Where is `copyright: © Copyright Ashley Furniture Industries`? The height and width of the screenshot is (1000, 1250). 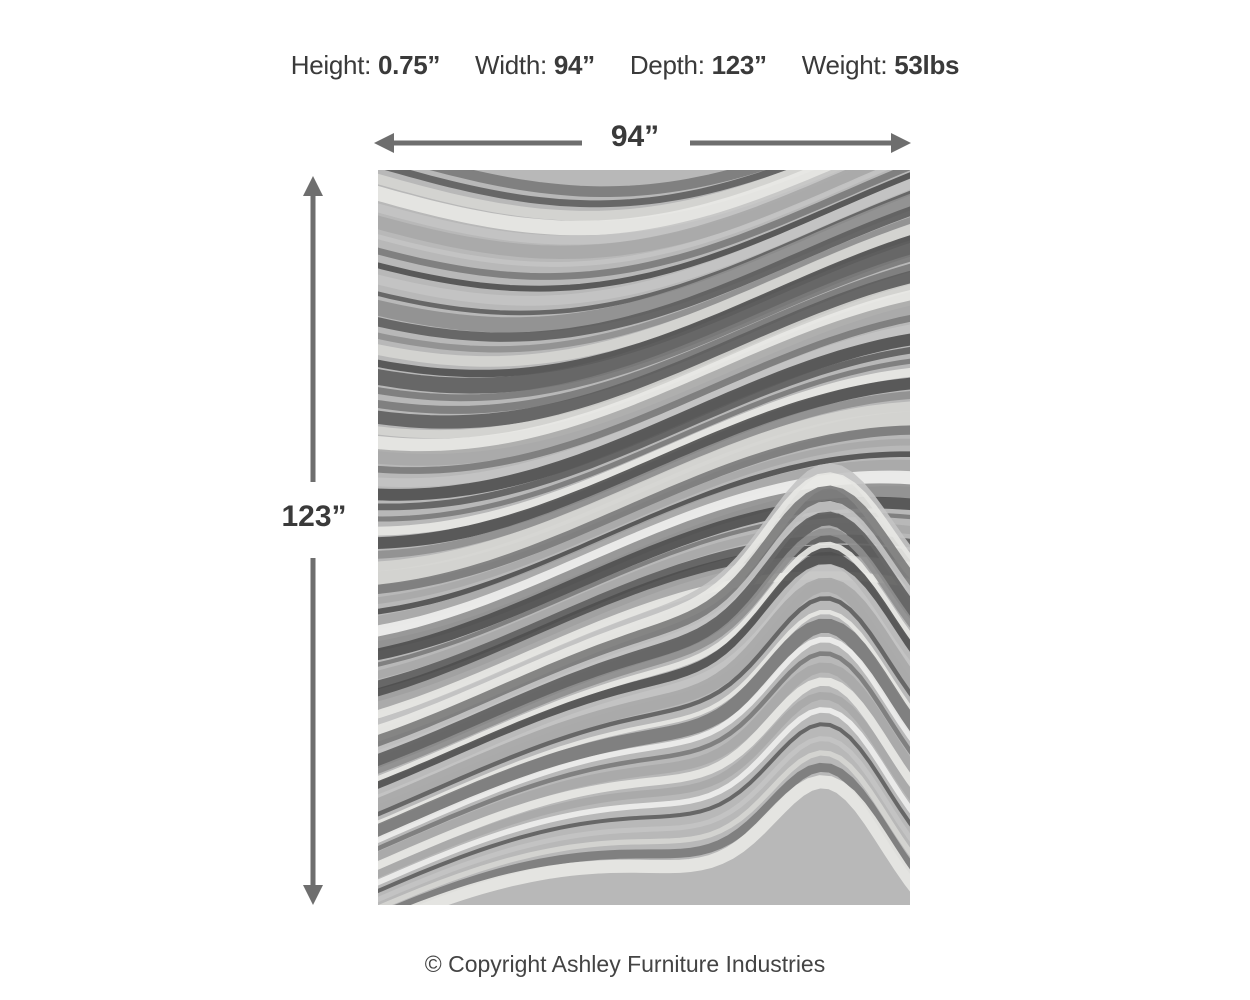 copyright: © Copyright Ashley Furniture Industries is located at coordinates (625, 964).